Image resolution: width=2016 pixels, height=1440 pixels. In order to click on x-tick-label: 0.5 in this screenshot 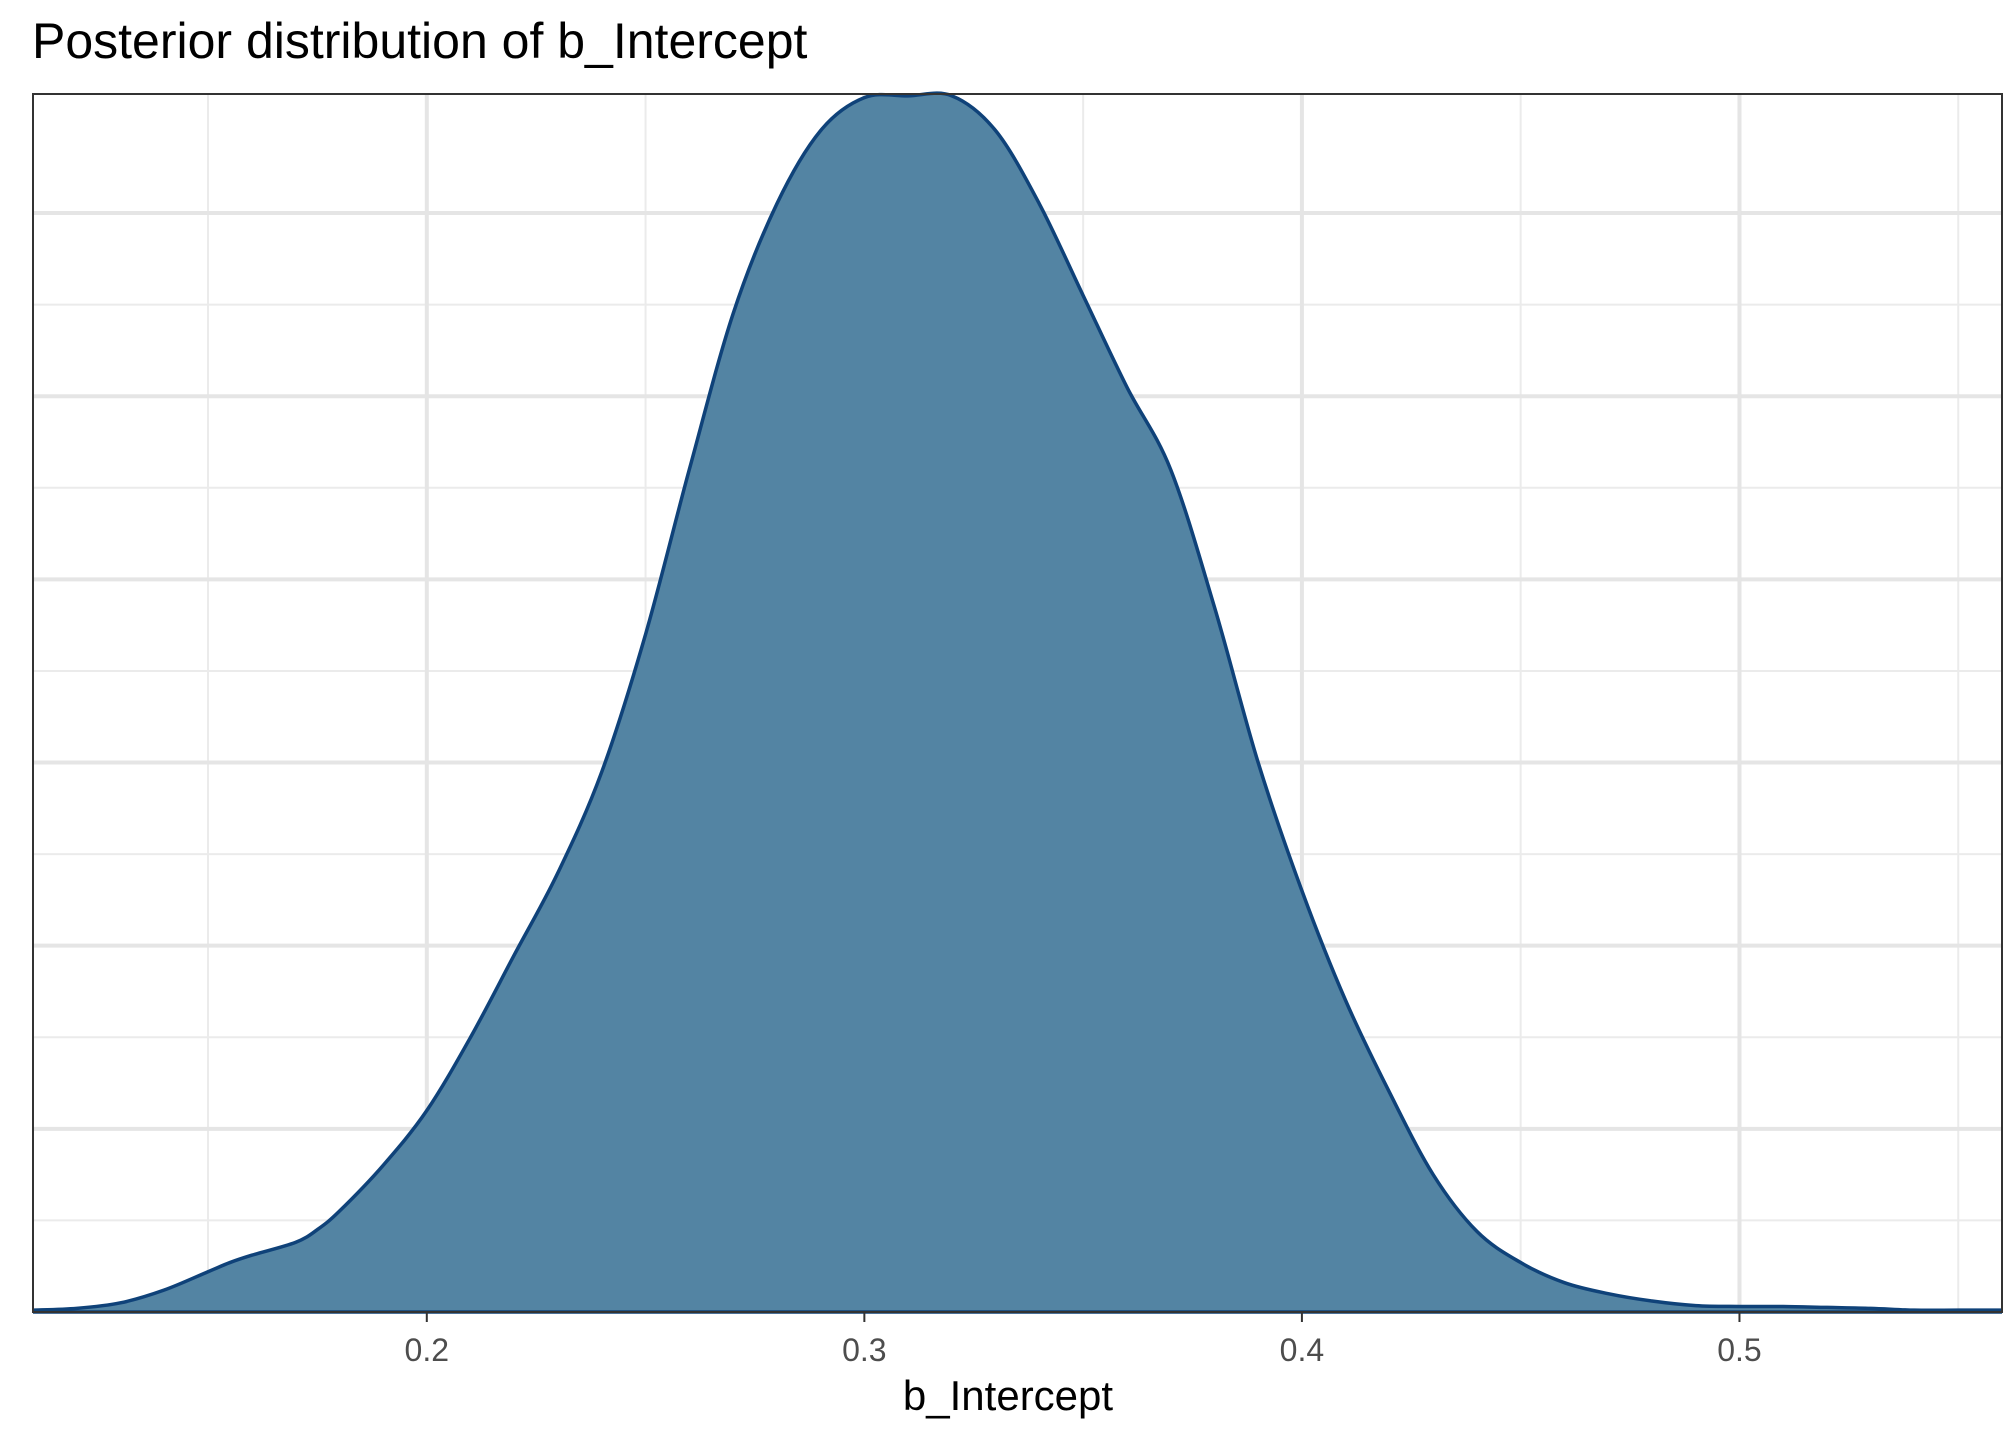, I will do `click(1739, 1350)`.